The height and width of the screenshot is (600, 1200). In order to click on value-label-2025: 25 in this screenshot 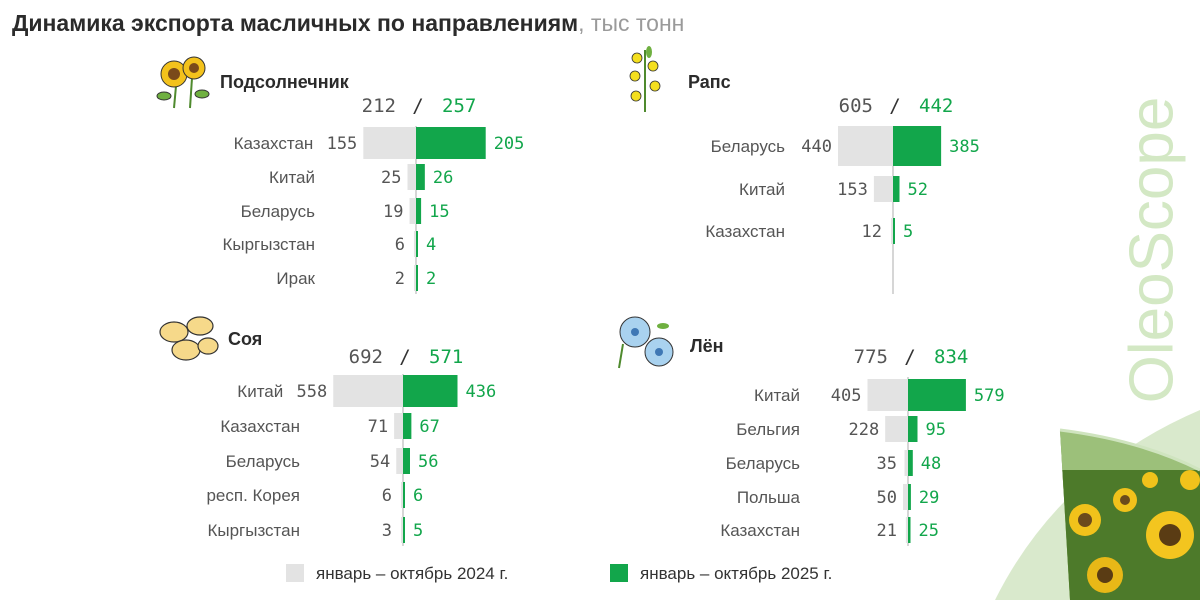, I will do `click(929, 531)`.